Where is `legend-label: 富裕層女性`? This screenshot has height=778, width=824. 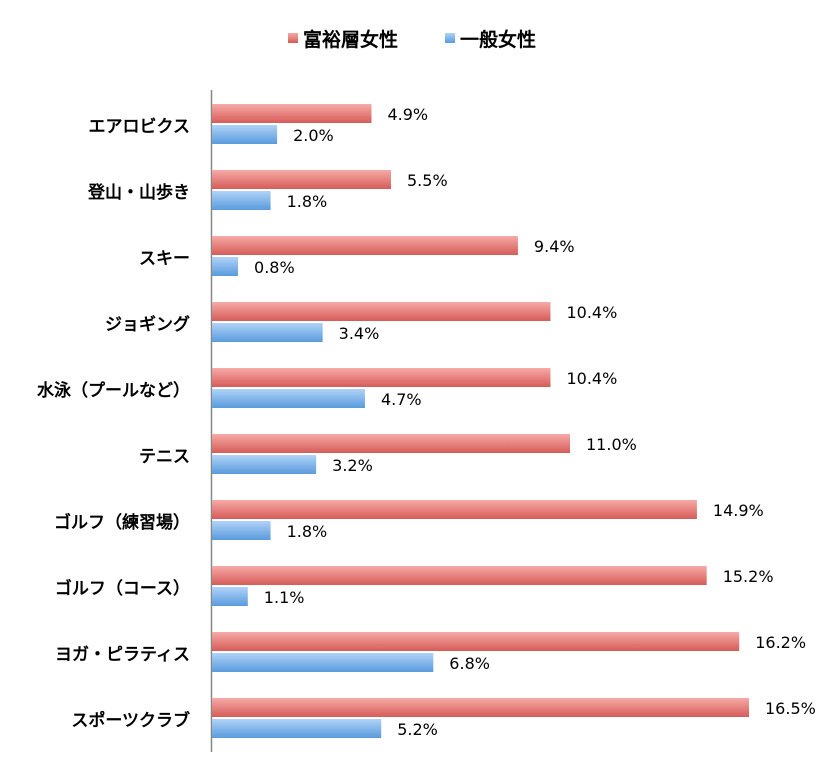 legend-label: 富裕層女性 is located at coordinates (350, 39).